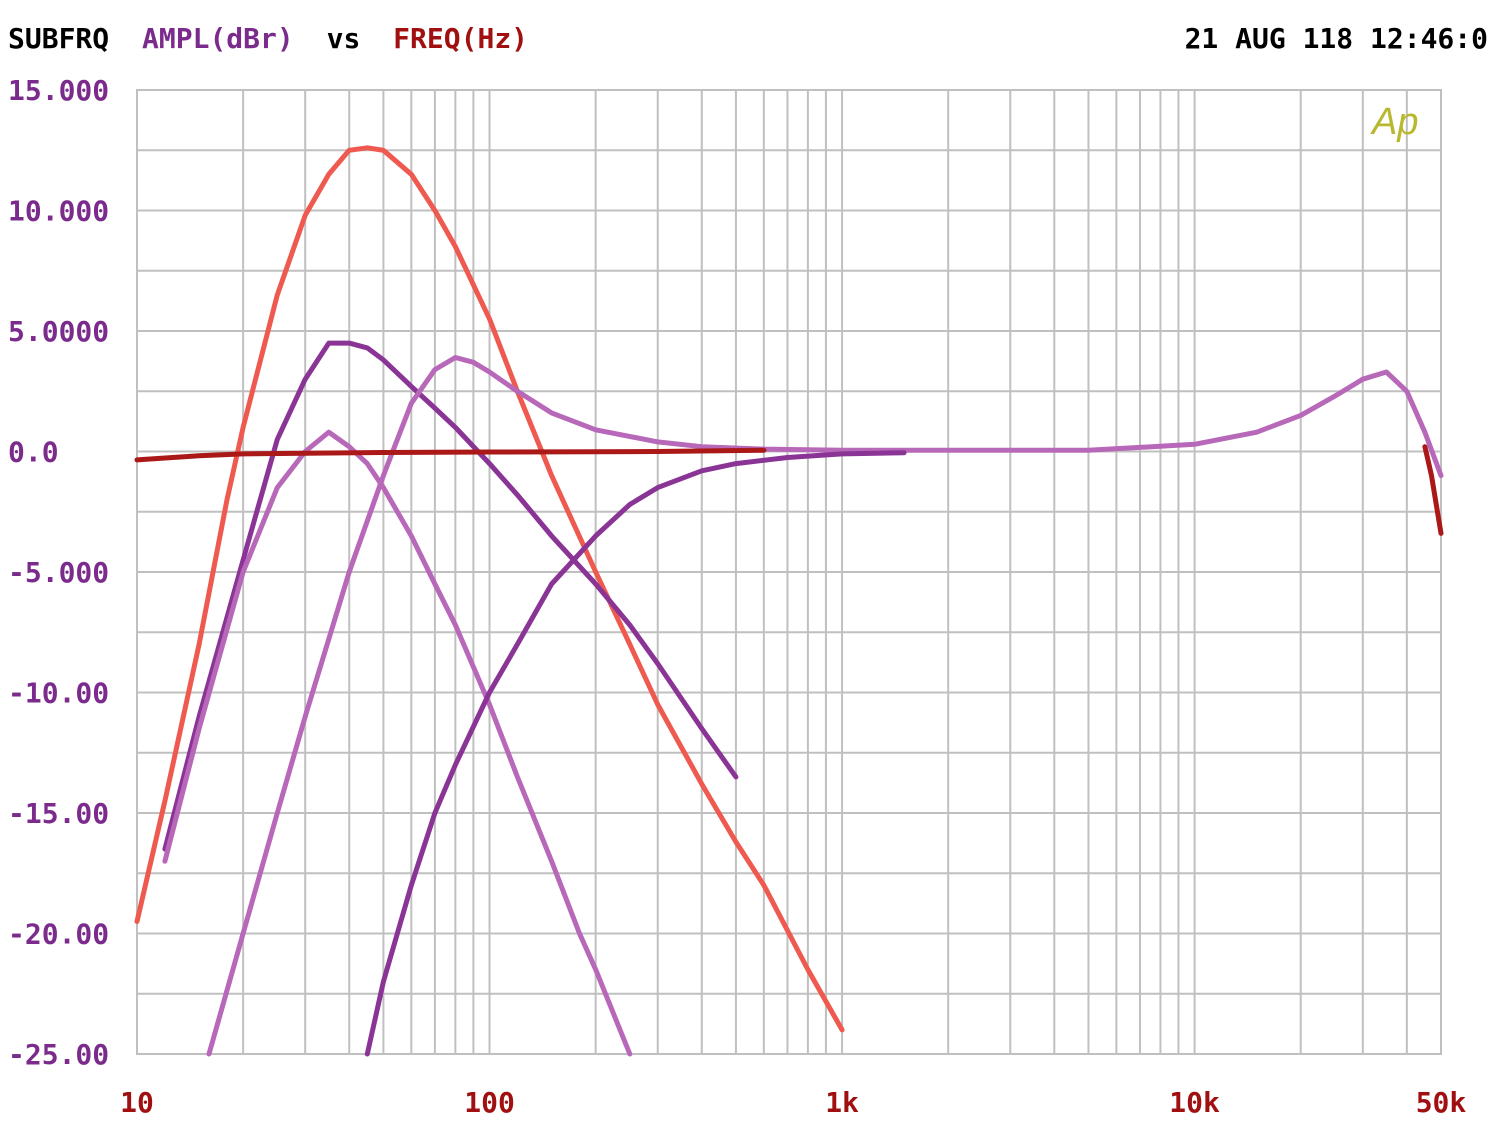 This screenshot has height=1125, width=1500. I want to click on y-tick-label: 5.0000, so click(58, 331).